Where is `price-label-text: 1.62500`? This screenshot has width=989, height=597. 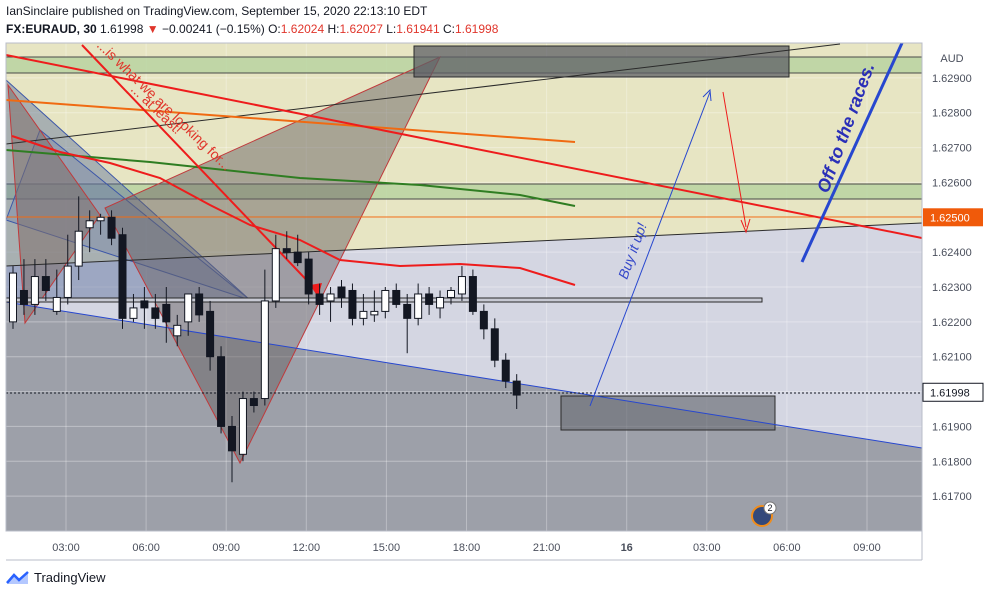 price-label-text: 1.62500 is located at coordinates (950, 218).